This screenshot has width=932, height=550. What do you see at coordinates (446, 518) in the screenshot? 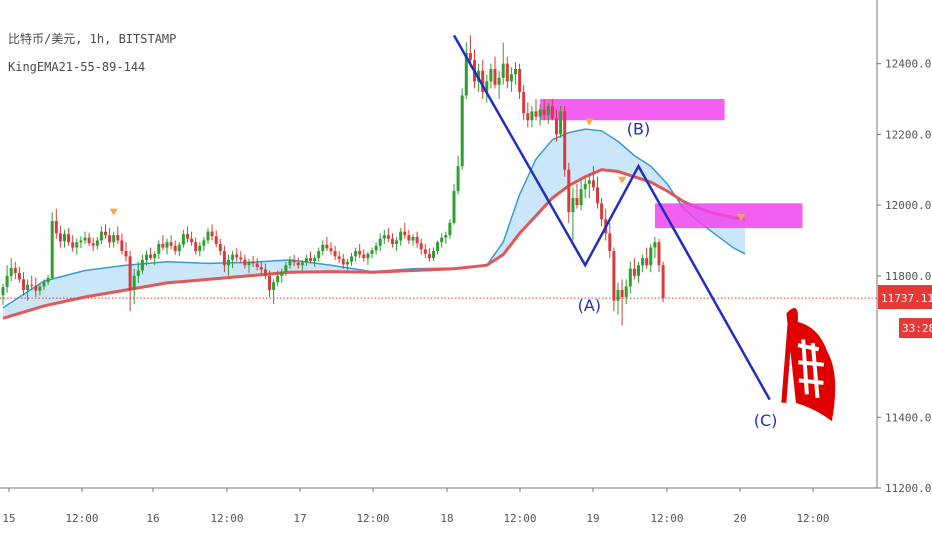
I see `x-tick-label: 18` at bounding box center [446, 518].